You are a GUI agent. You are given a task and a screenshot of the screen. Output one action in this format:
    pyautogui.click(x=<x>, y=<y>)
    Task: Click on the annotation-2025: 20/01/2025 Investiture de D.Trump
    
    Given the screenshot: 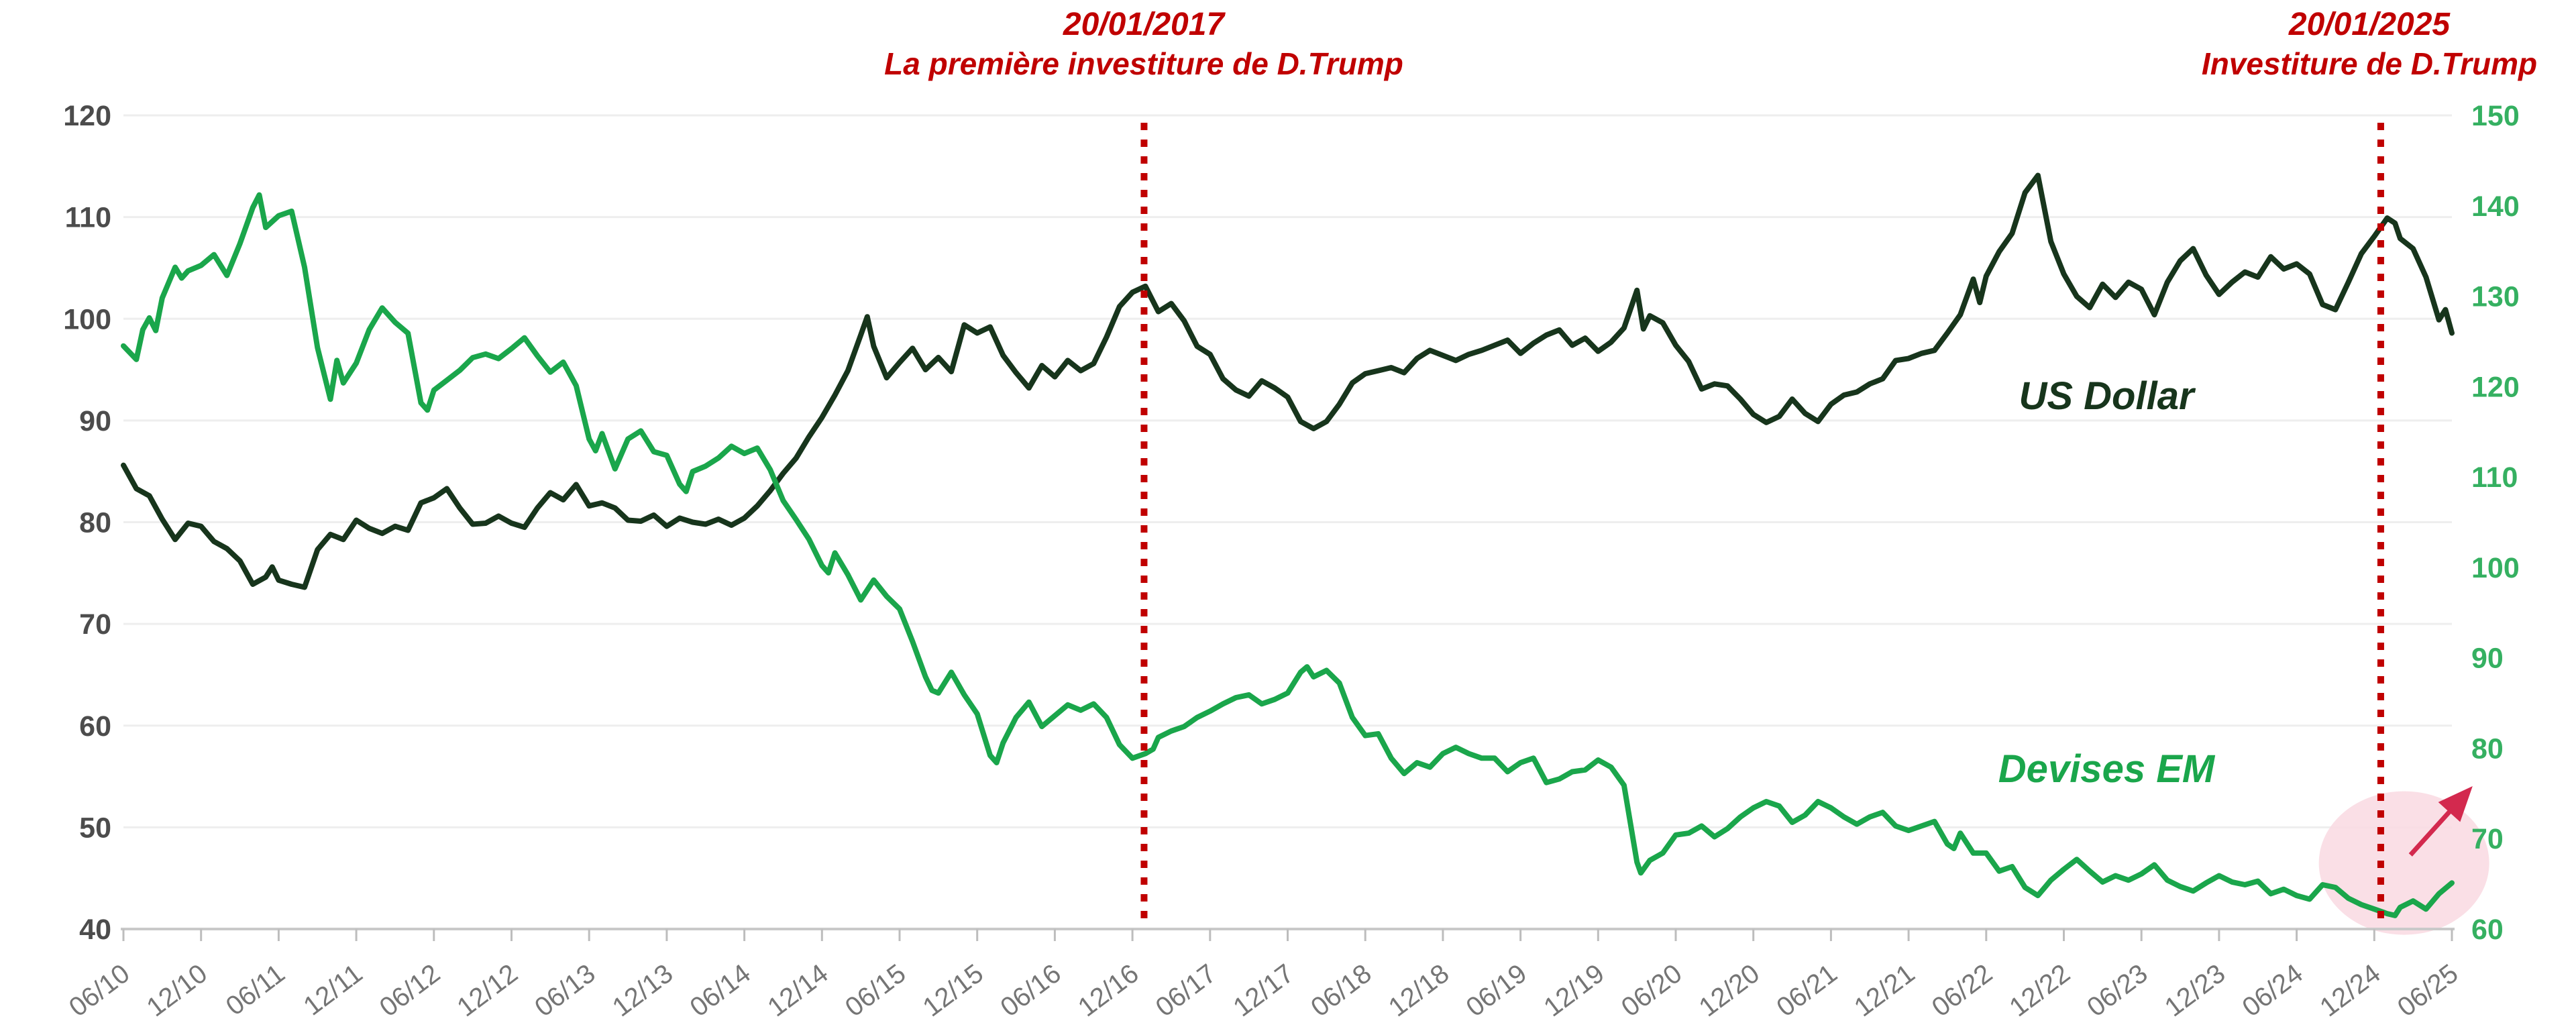 What is the action you would take?
    pyautogui.click(x=2369, y=44)
    